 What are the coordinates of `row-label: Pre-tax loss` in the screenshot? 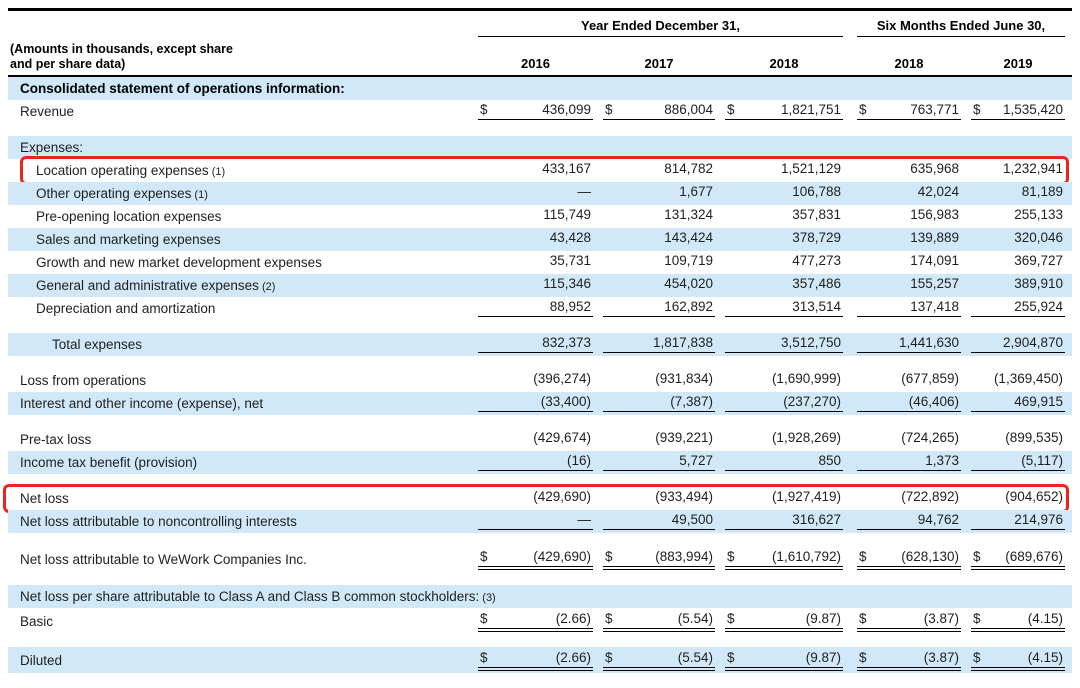 It's located at (56, 439).